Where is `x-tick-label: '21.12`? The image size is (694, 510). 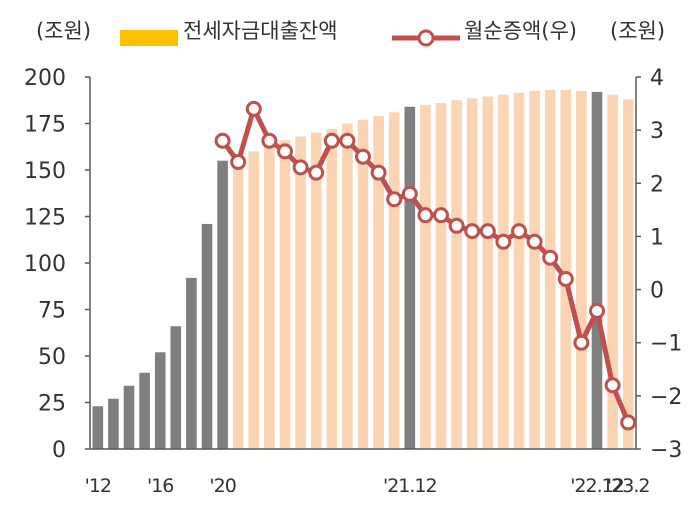
x-tick-label: '21.12 is located at coordinates (410, 486).